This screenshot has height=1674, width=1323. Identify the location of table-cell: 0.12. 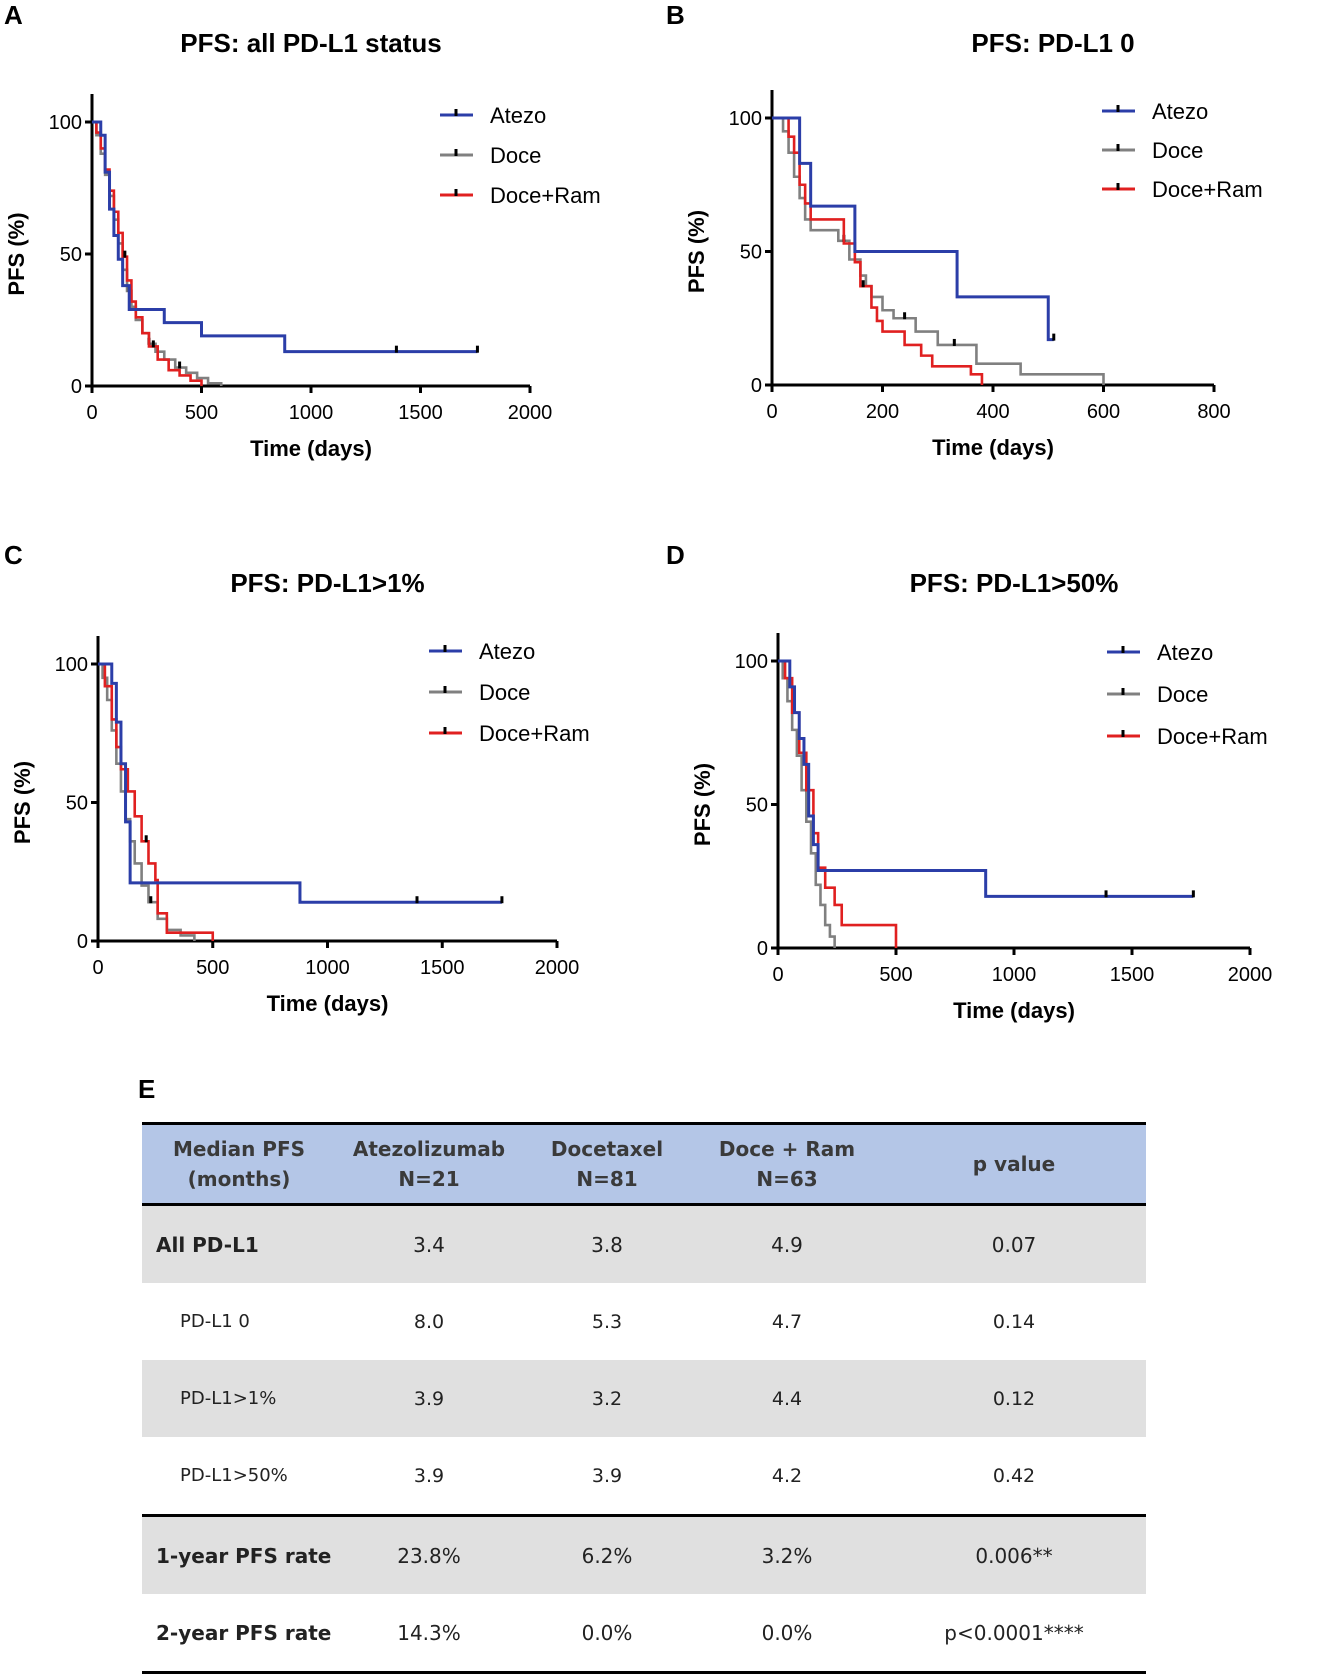
(1014, 1398).